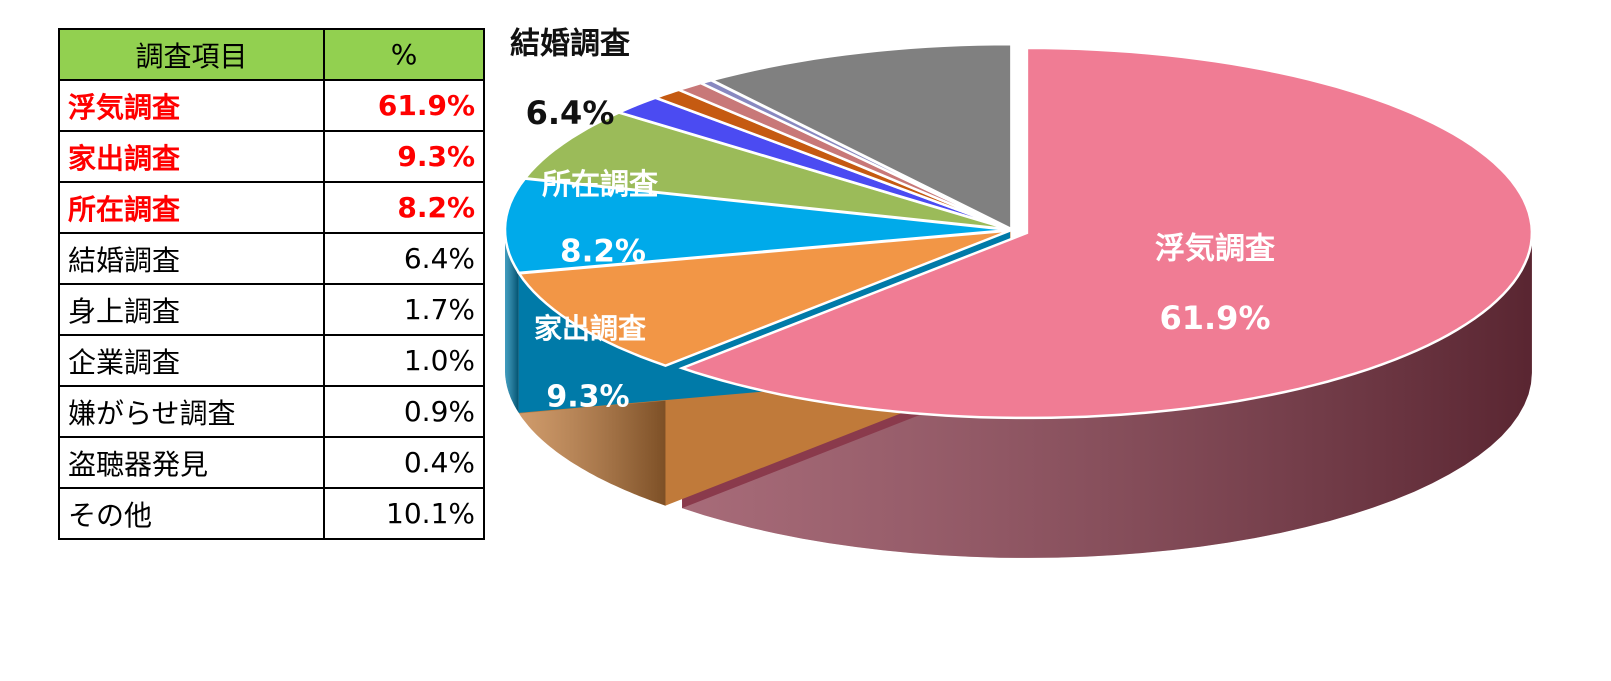 The height and width of the screenshot is (681, 1611). I want to click on table-cell-item: 盗聴器発見, so click(191, 462).